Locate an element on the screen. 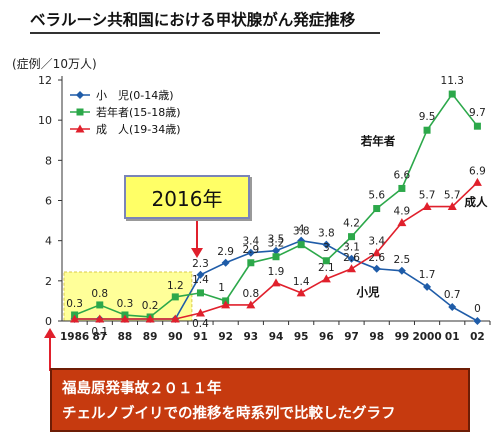  data-label-adolescents: 0.2 is located at coordinates (150, 306).